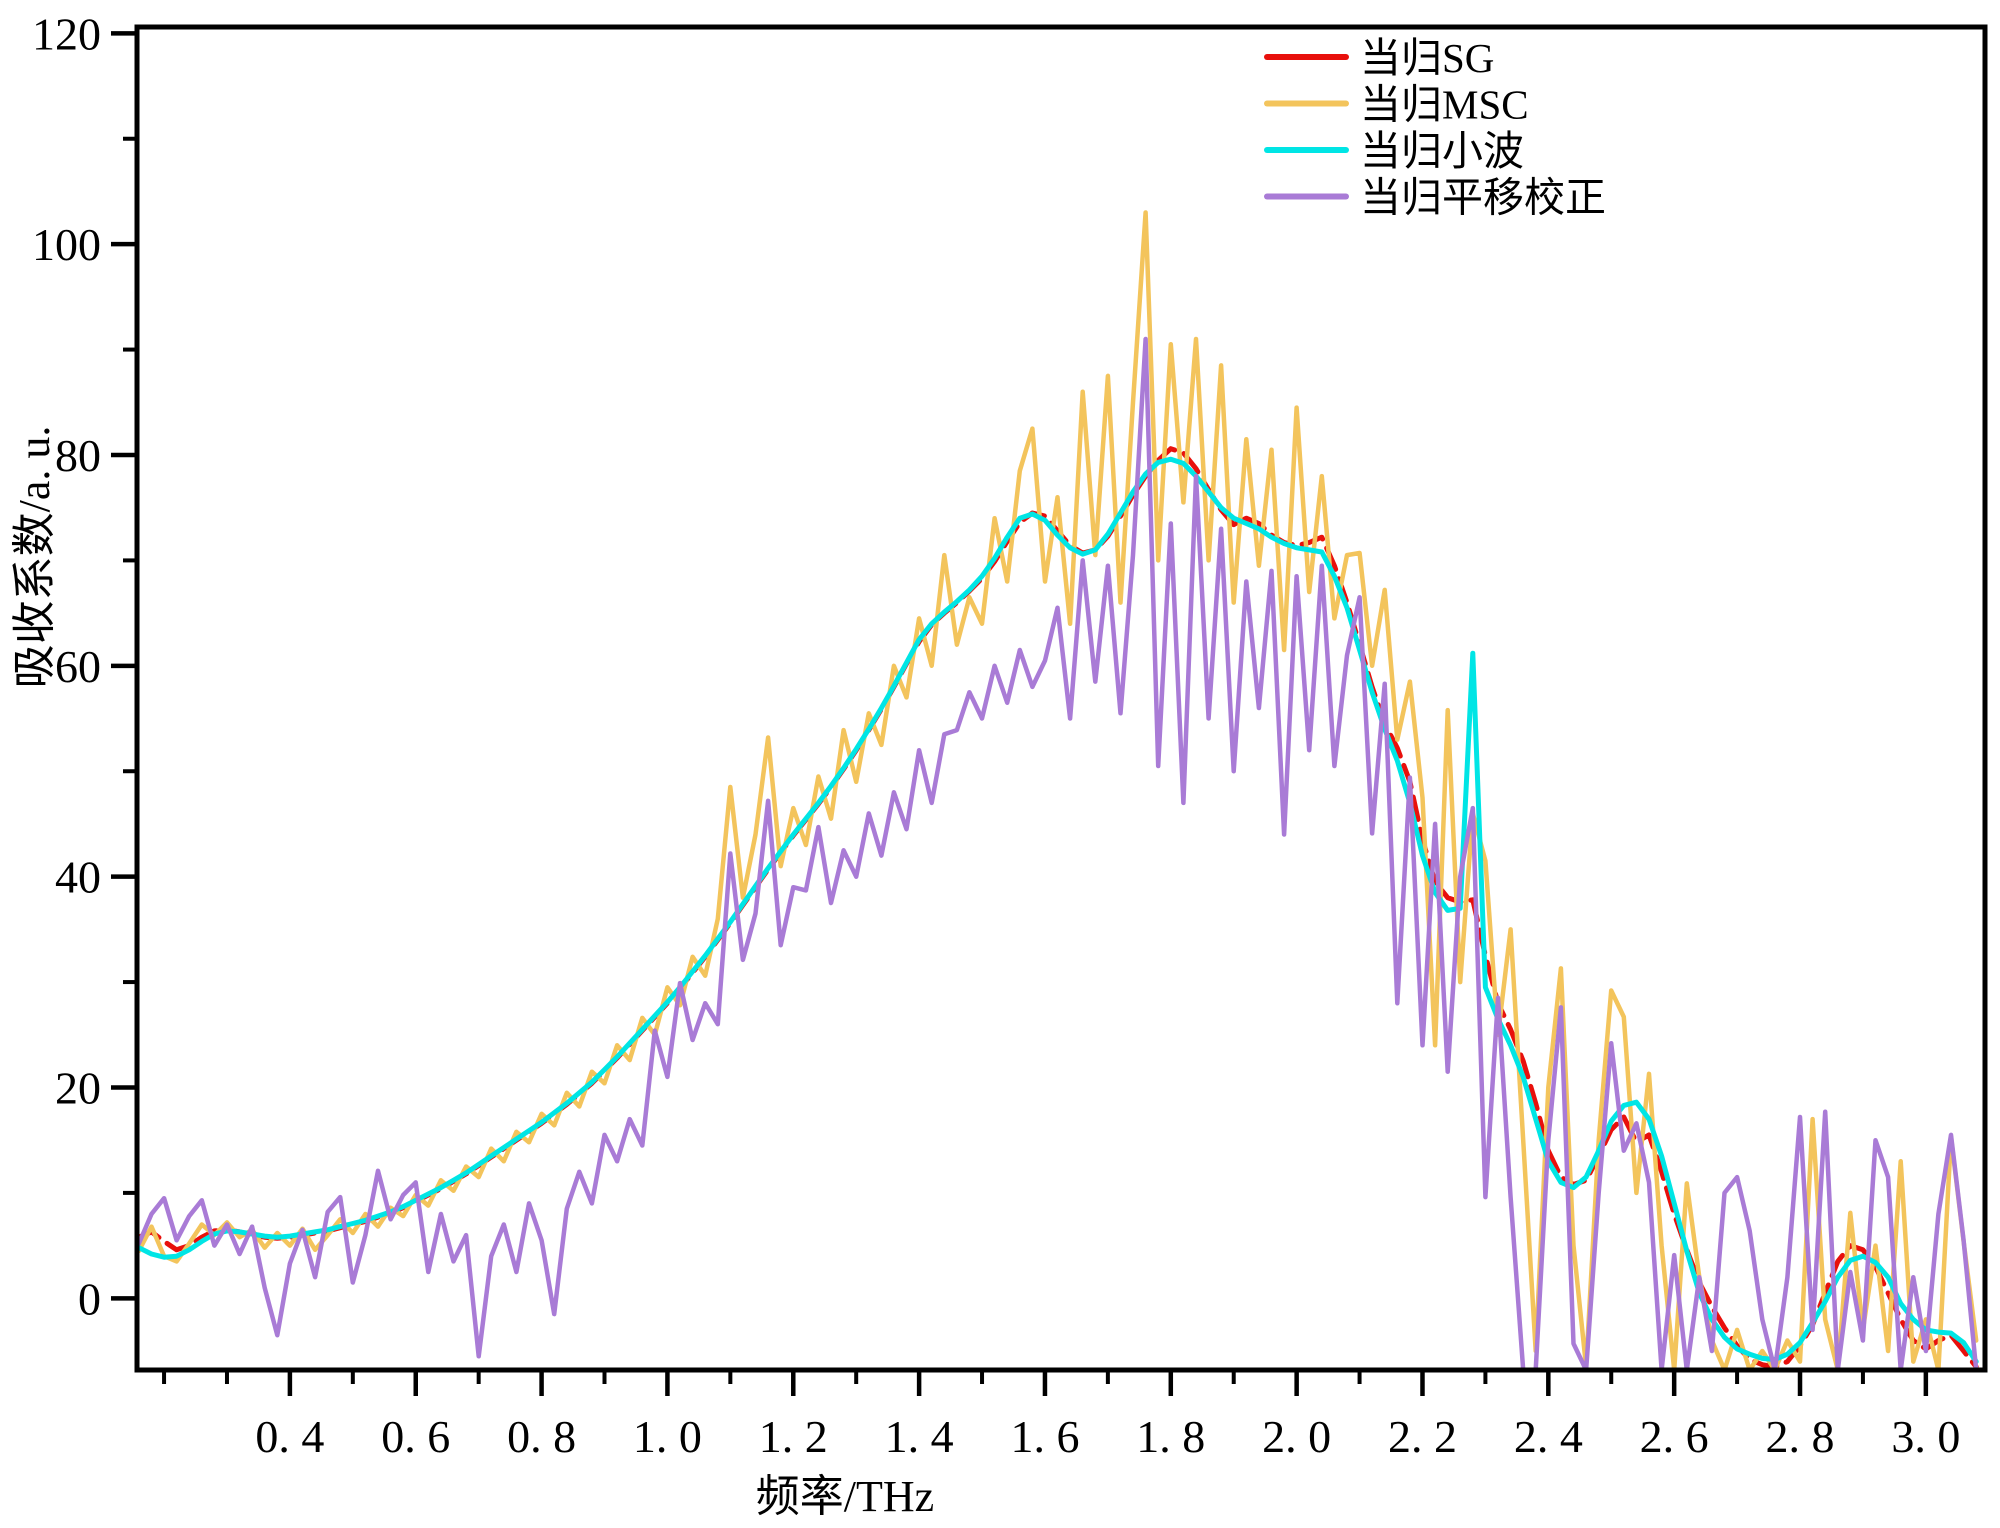 This screenshot has height=1528, width=2000. I want to click on x-tick-label: 0. 6, so click(415, 1436).